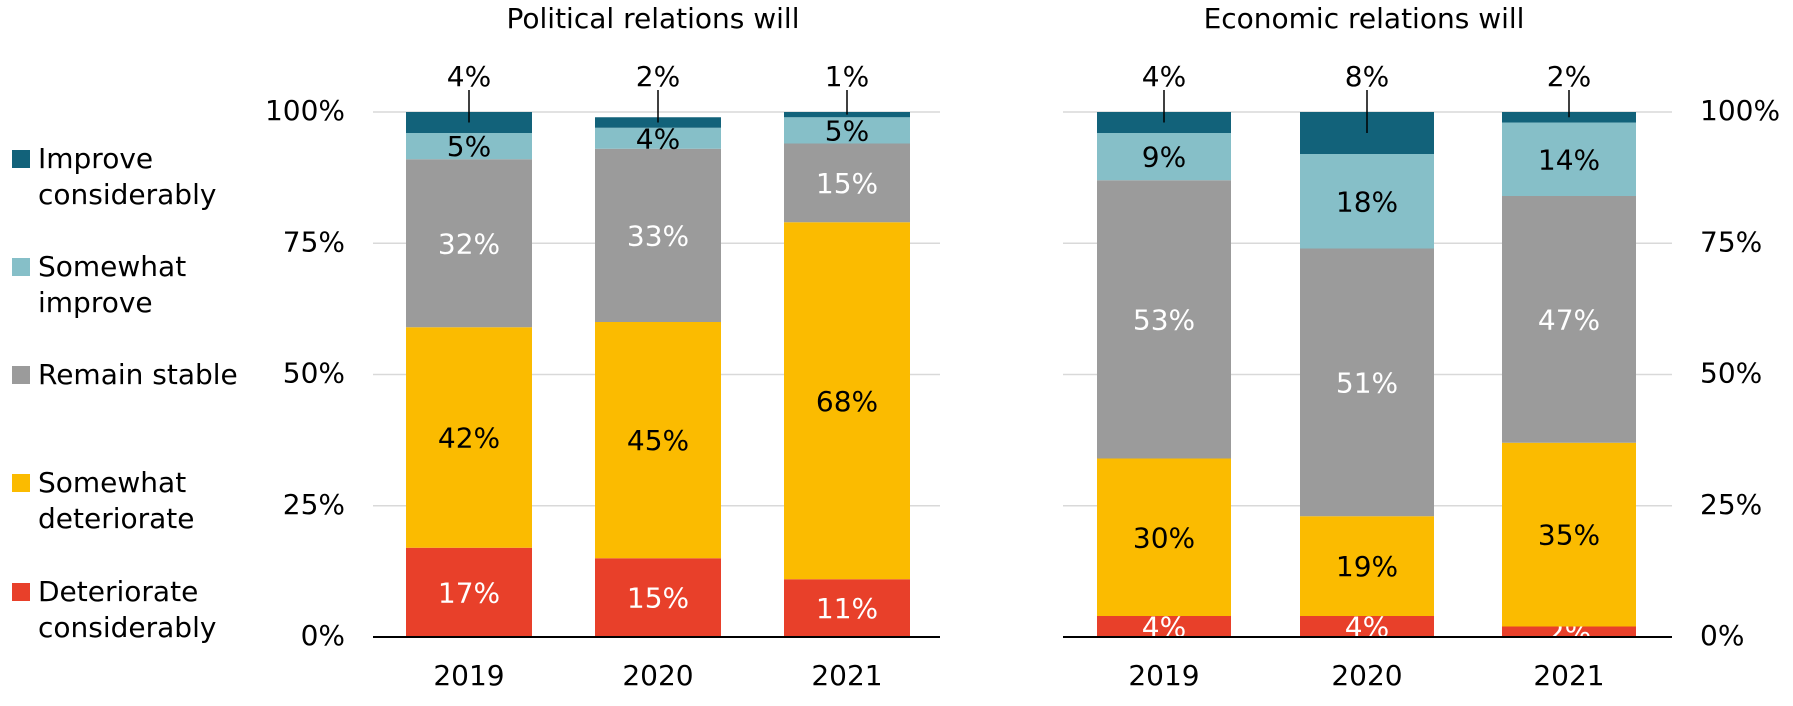 The height and width of the screenshot is (706, 1793). I want to click on data-label: 19%, so click(1367, 566).